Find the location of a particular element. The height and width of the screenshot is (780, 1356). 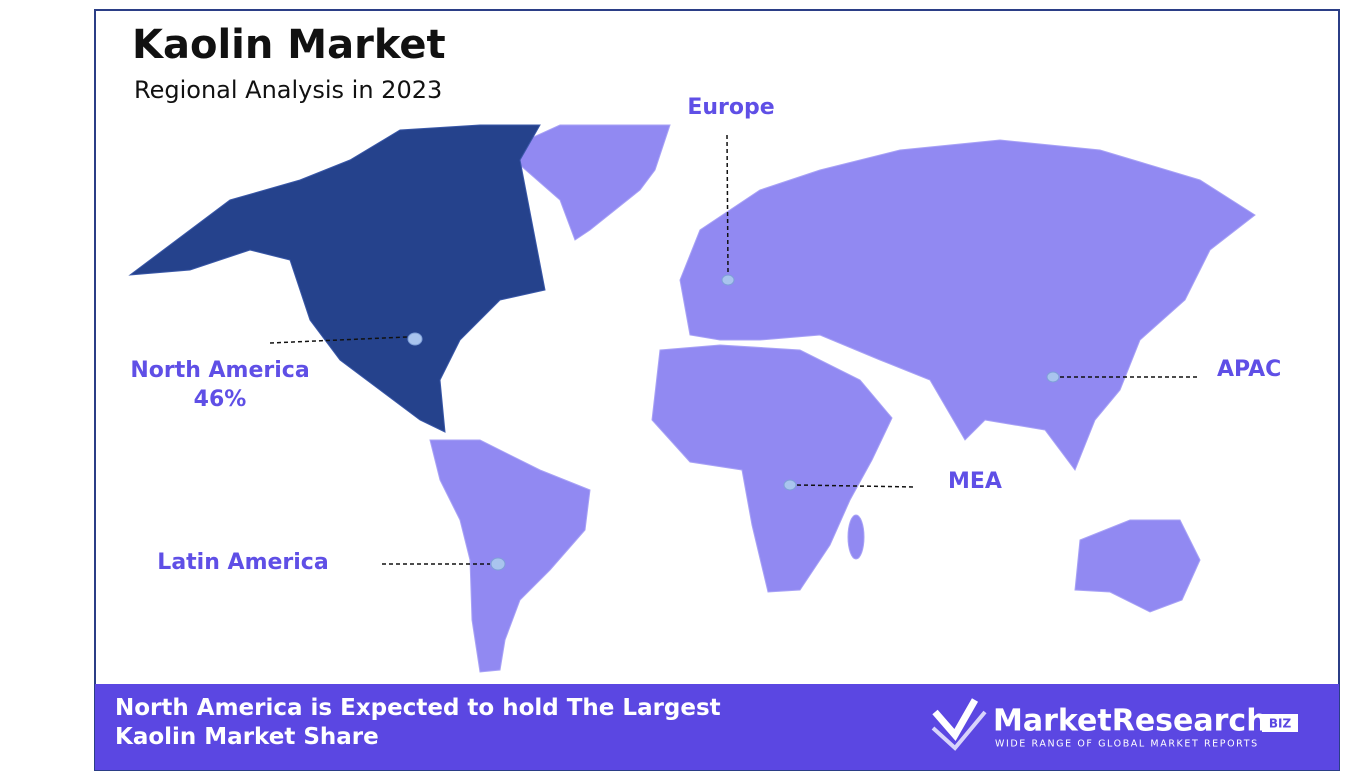

footer-band is located at coordinates (717, 727).